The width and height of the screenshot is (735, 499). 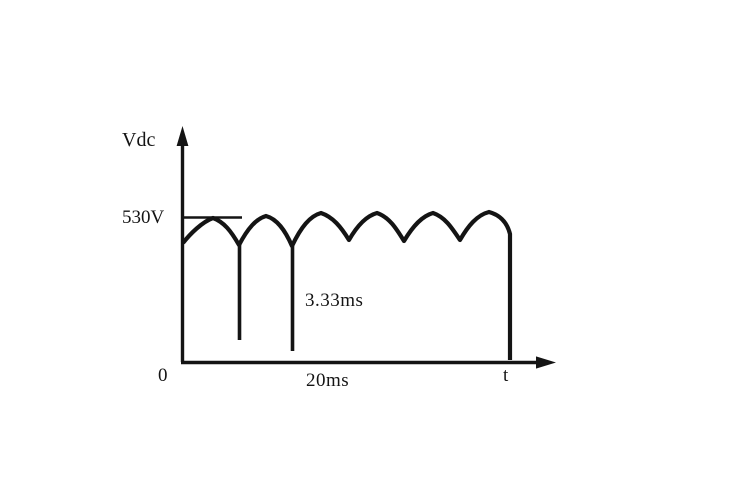 What do you see at coordinates (182, 136) in the screenshot?
I see `y-axis-arrowhead` at bounding box center [182, 136].